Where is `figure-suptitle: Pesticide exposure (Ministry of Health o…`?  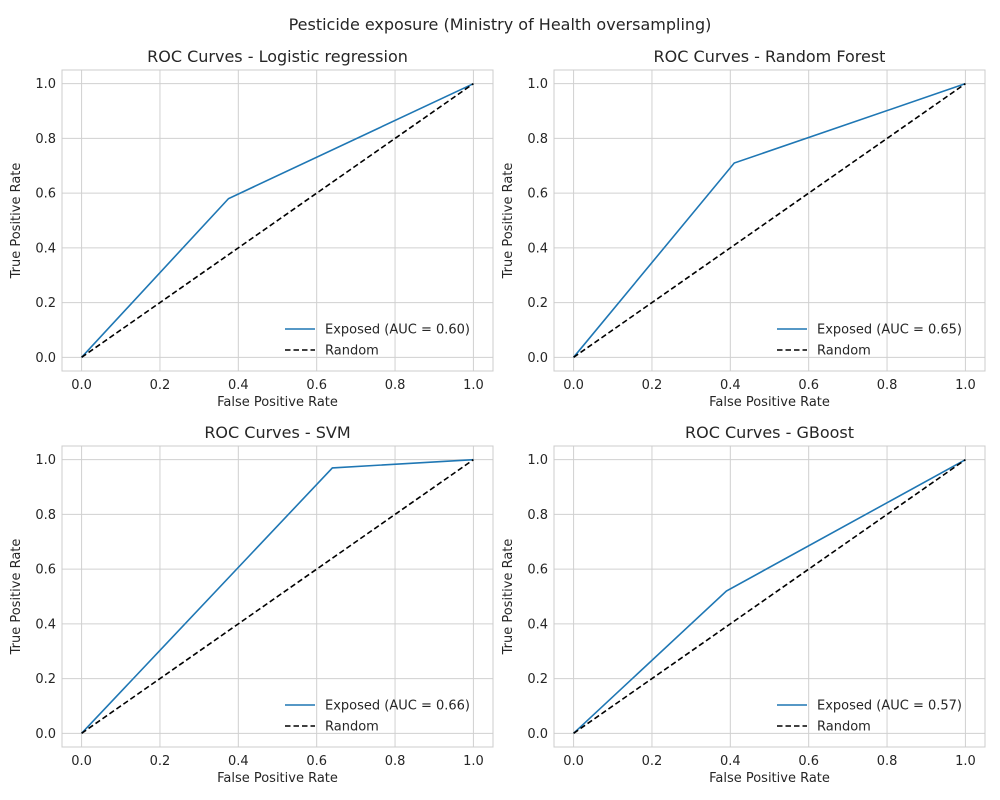
figure-suptitle: Pesticide exposure (Ministry of Health o… is located at coordinates (500, 24).